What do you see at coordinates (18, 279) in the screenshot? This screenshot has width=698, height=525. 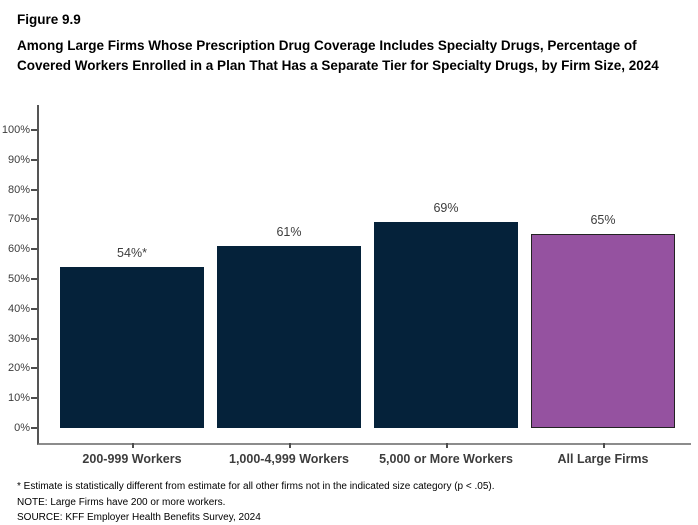 I see `y-axis-tick-label: 50%` at bounding box center [18, 279].